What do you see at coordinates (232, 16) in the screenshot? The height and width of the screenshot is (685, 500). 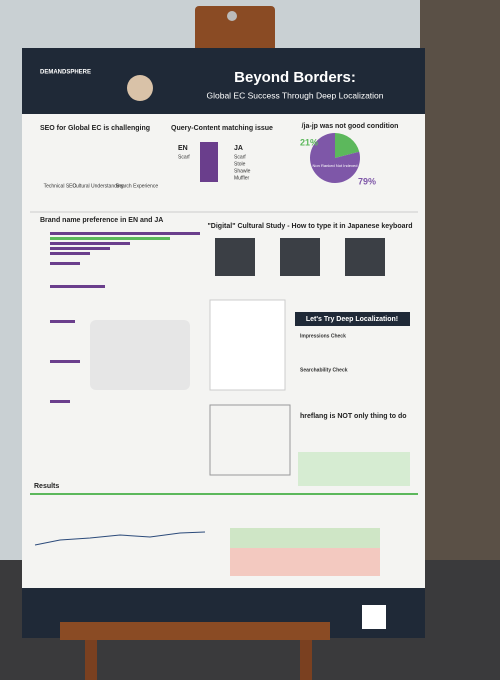 I see `easel-knob` at bounding box center [232, 16].